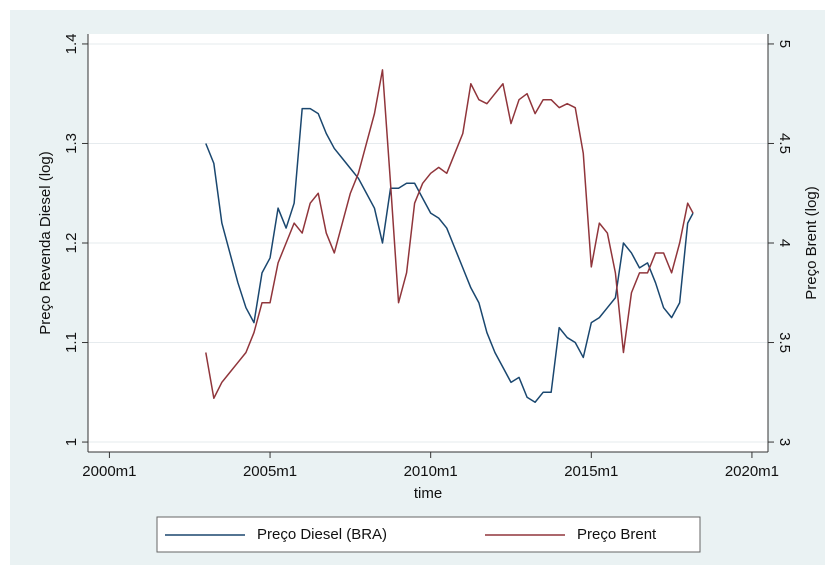 This screenshot has height=569, width=835. Describe the element at coordinates (784, 342) in the screenshot. I see `y2-tick-label: 3.5` at that location.